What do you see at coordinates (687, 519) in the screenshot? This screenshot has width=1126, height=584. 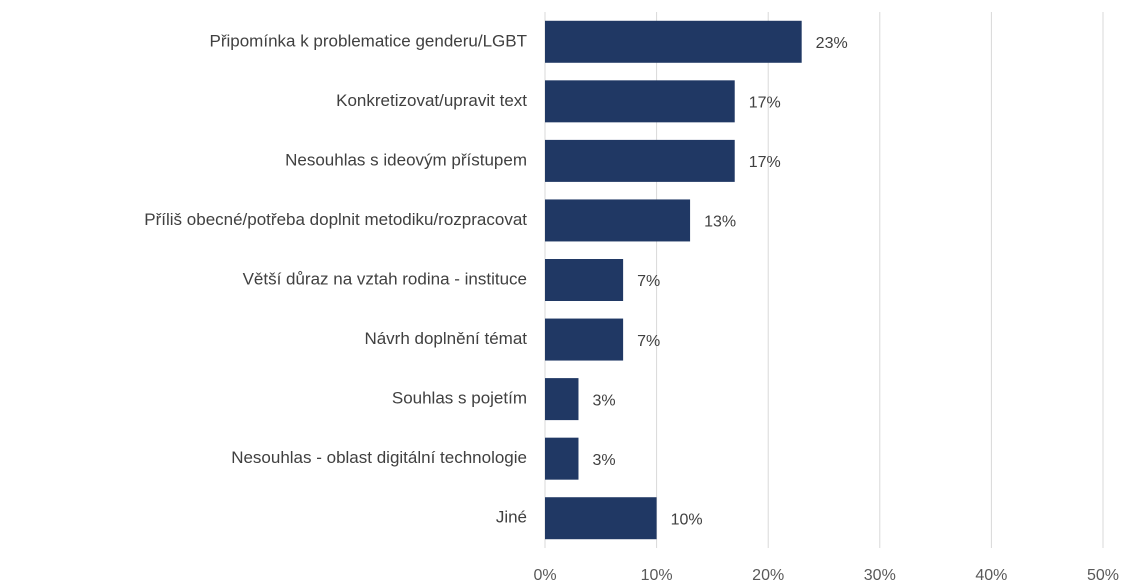 I see `value-label: 10%` at bounding box center [687, 519].